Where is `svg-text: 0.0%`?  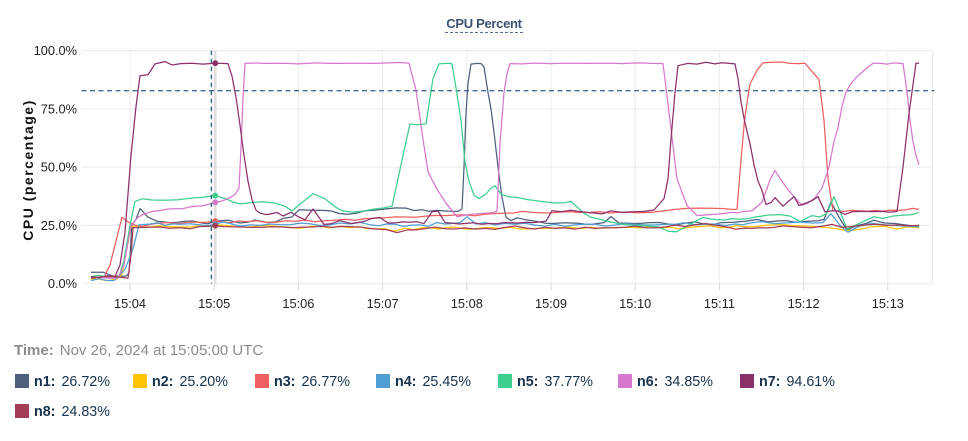 svg-text: 0.0% is located at coordinates (62, 283).